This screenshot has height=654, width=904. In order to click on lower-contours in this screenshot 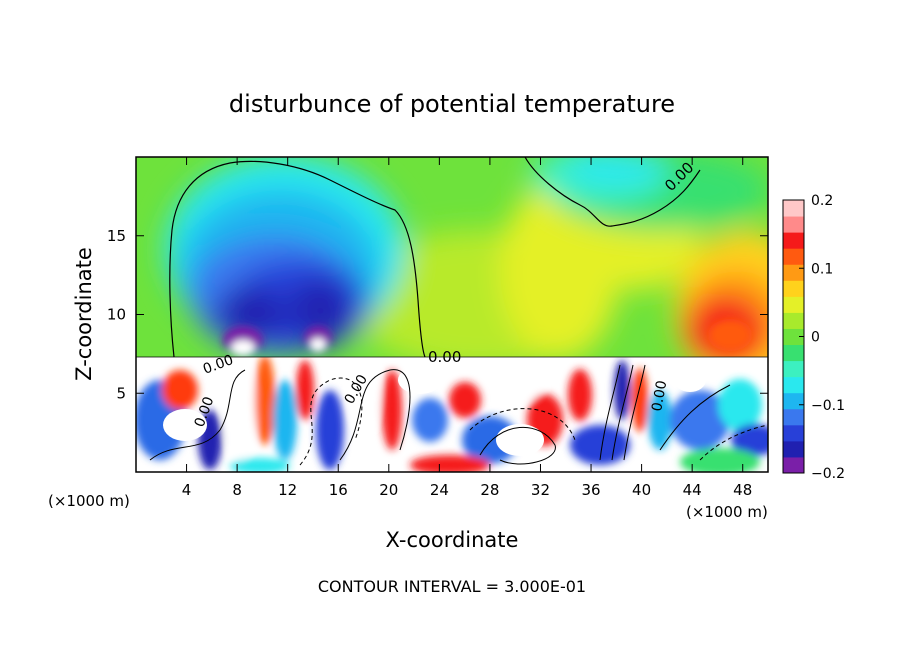, I will do `click(458, 415)`.